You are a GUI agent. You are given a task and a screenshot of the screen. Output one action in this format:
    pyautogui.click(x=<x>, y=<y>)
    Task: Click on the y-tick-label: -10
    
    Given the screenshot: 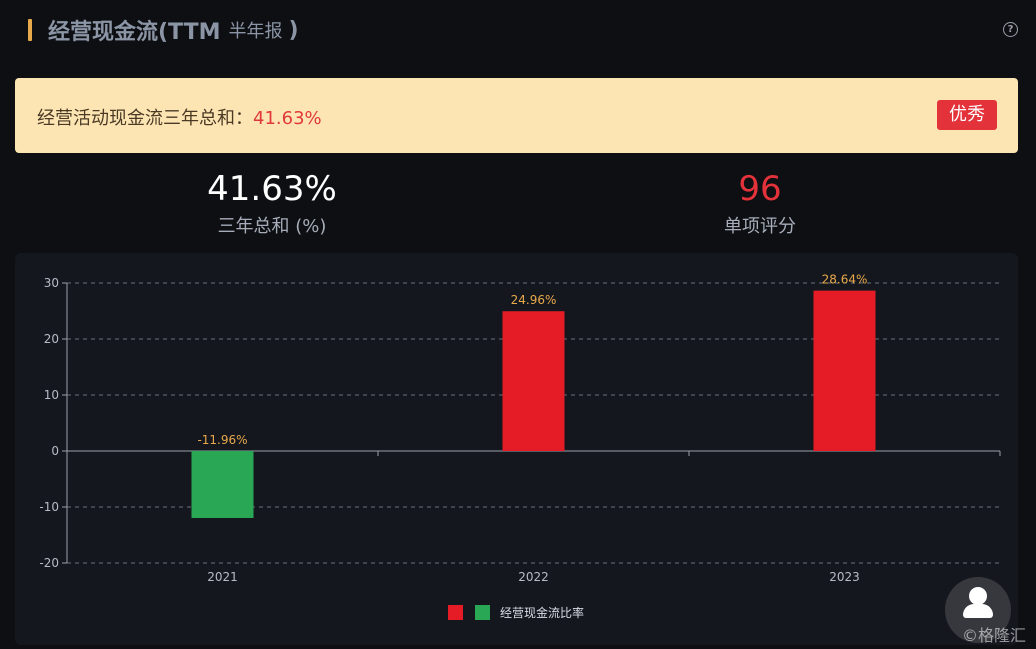 What is the action you would take?
    pyautogui.click(x=49, y=507)
    